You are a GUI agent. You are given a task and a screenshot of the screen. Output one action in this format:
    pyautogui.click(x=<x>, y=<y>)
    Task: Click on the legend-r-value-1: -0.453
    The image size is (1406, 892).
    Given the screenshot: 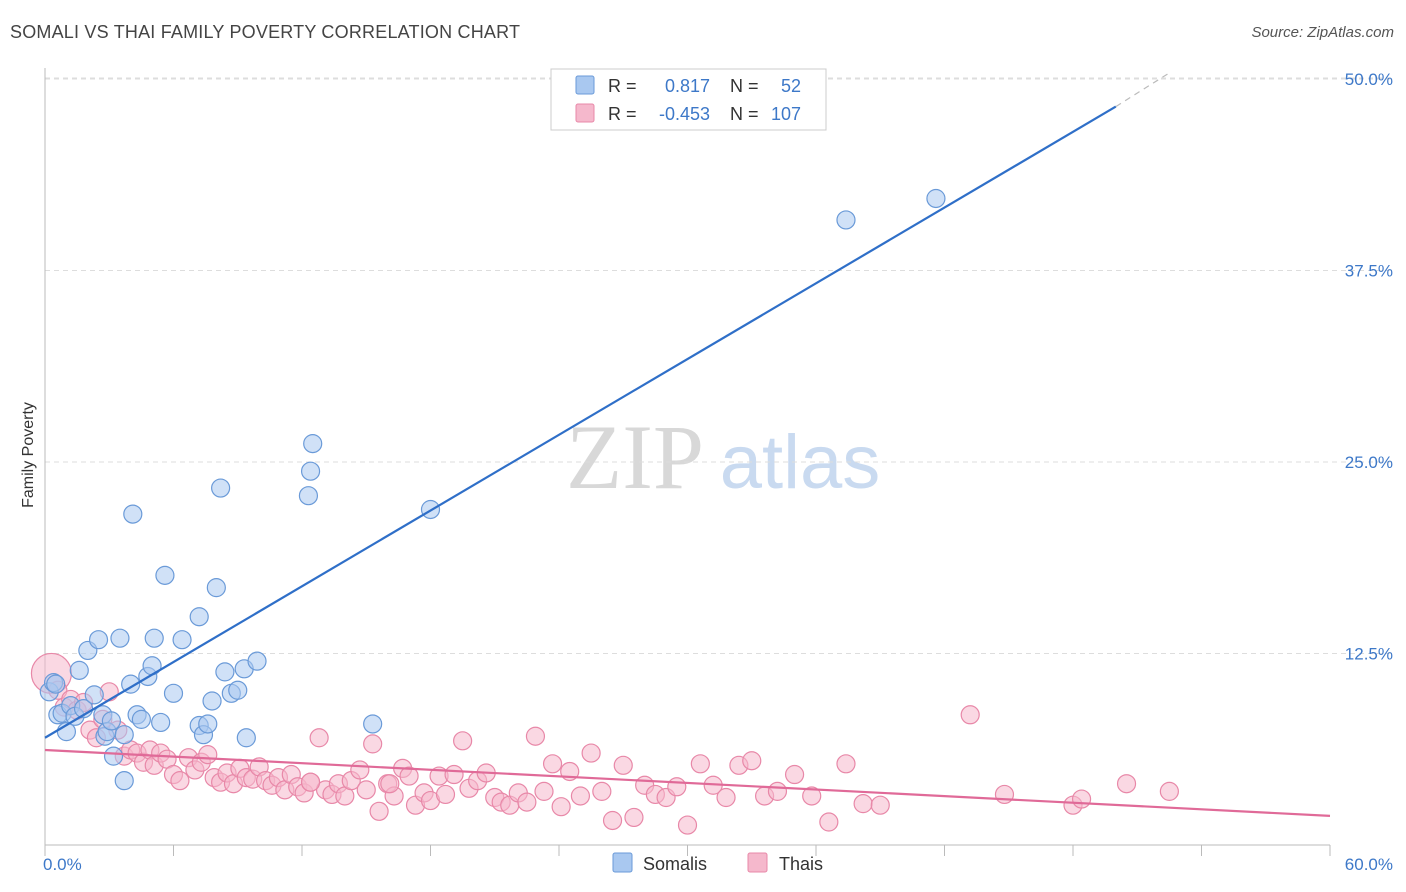 What is the action you would take?
    pyautogui.click(x=684, y=114)
    